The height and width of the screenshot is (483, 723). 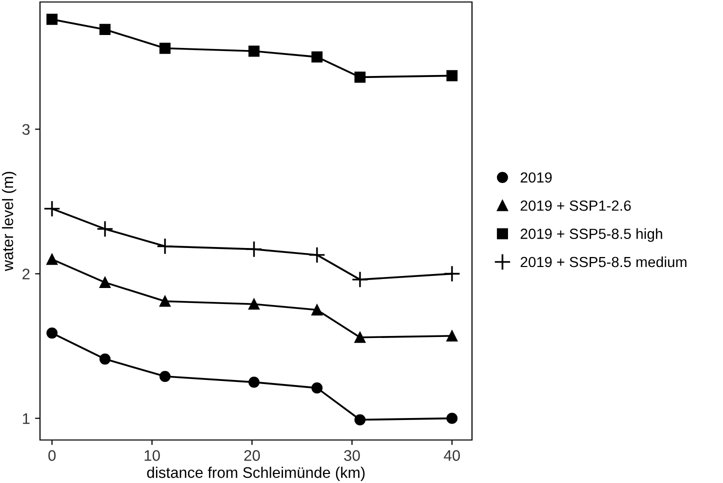 What do you see at coordinates (26, 274) in the screenshot?
I see `y-tick-label: 2` at bounding box center [26, 274].